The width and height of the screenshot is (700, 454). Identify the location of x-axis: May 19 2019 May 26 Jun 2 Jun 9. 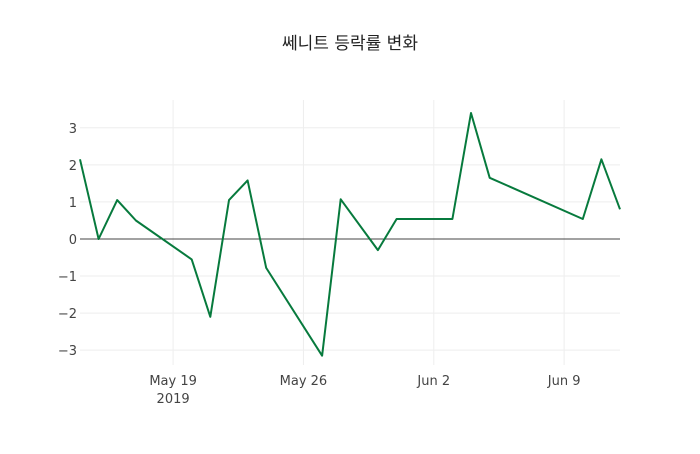
(364, 390).